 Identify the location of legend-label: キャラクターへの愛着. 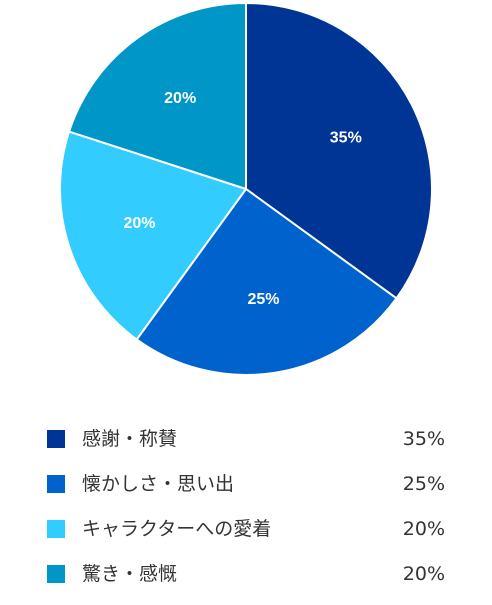
(177, 529).